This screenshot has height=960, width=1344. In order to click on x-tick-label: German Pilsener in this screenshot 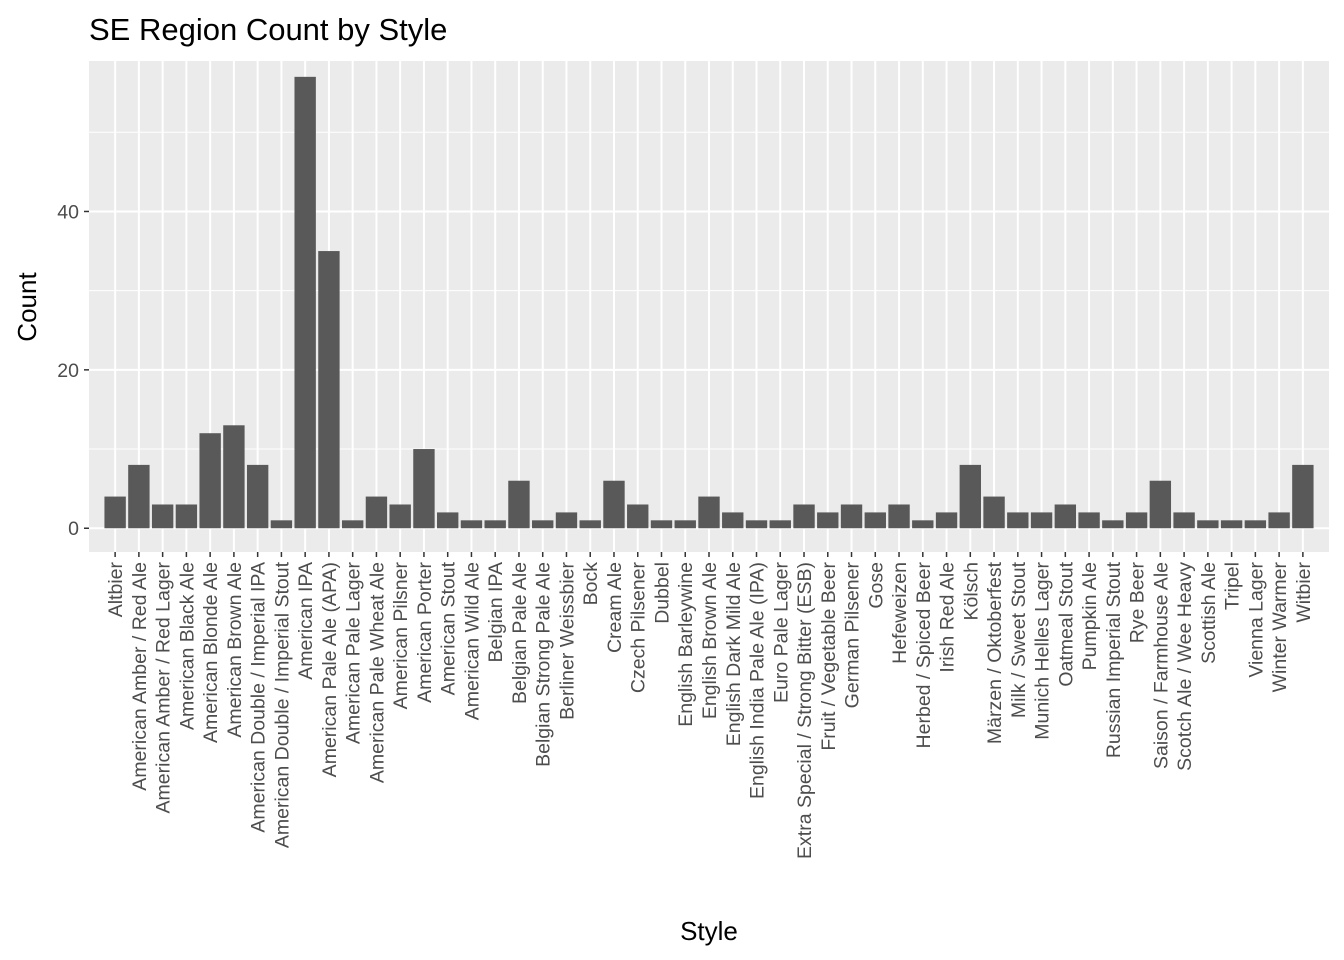, I will do `click(853, 634)`.